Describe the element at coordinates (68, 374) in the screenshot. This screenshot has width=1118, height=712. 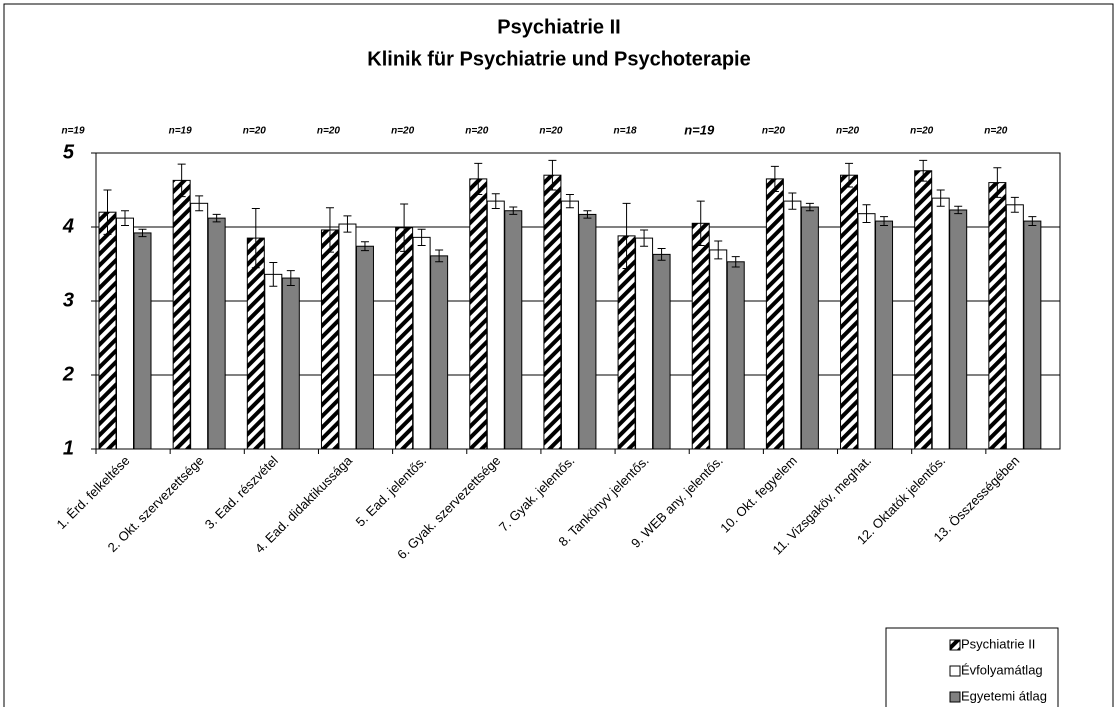
I see `y-tick-label: 2` at that location.